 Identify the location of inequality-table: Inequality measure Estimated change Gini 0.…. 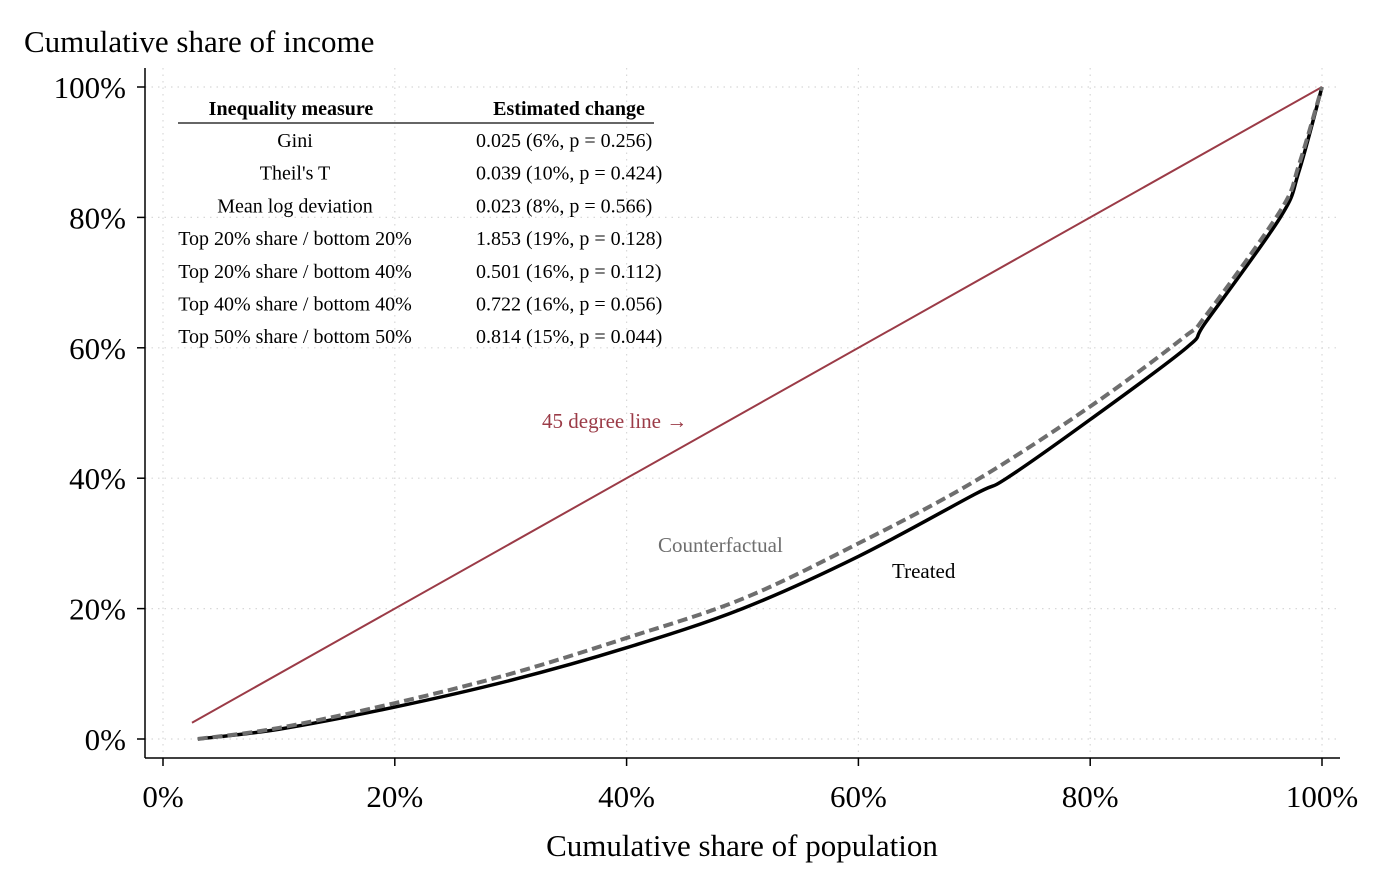
(420, 223).